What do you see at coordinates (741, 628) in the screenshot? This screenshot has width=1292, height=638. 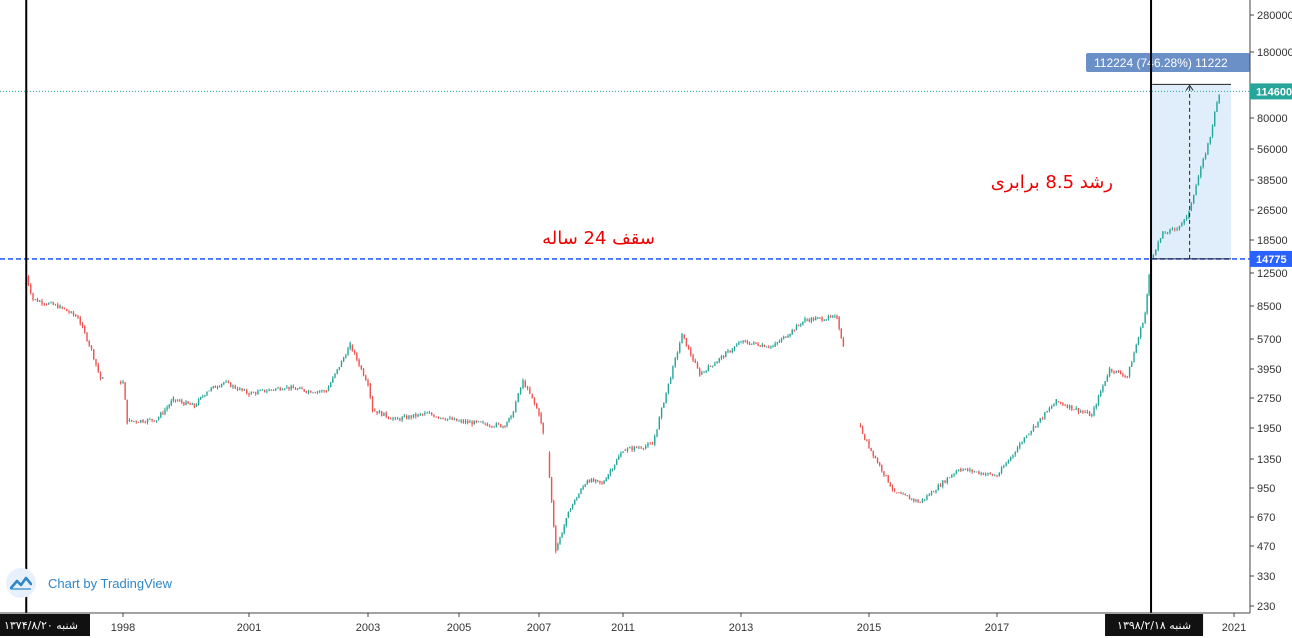 I see `x-tick-label: 2013` at bounding box center [741, 628].